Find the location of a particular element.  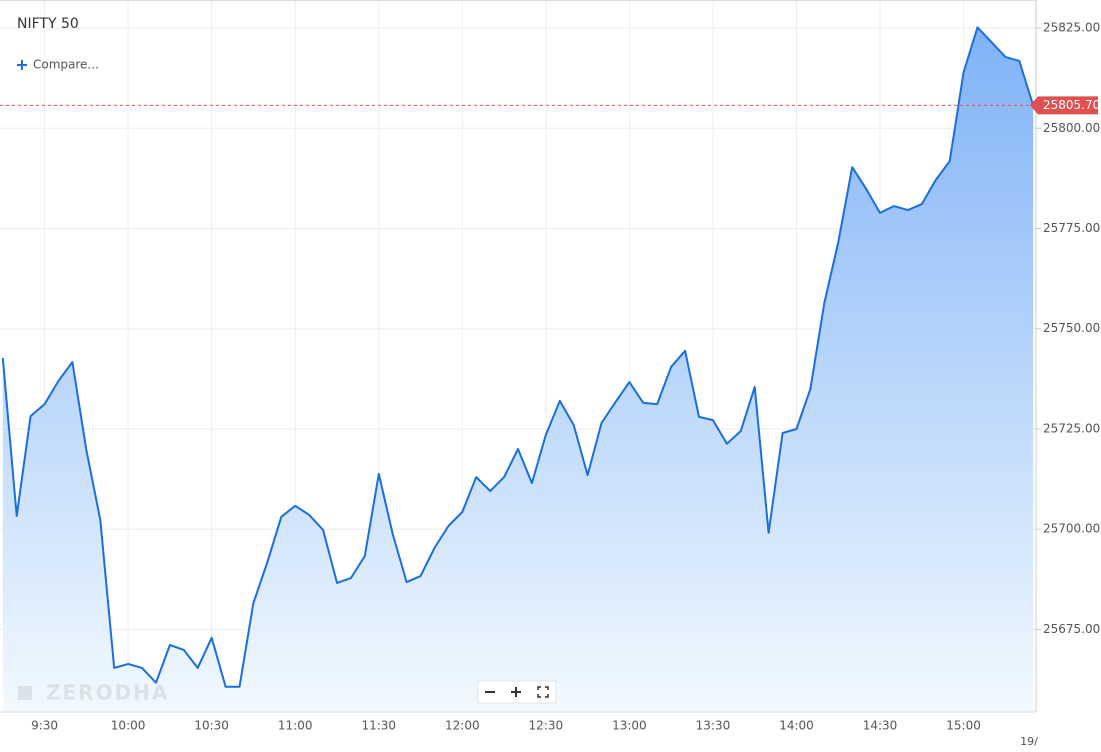

date-label: 19/ is located at coordinates (1029, 741).